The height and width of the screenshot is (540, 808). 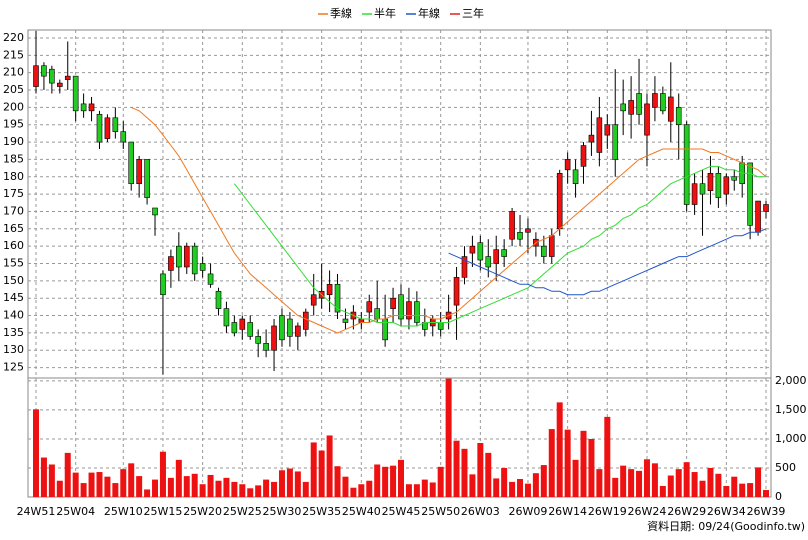 What do you see at coordinates (686, 511) in the screenshot?
I see `x-tick-label: 26W29` at bounding box center [686, 511].